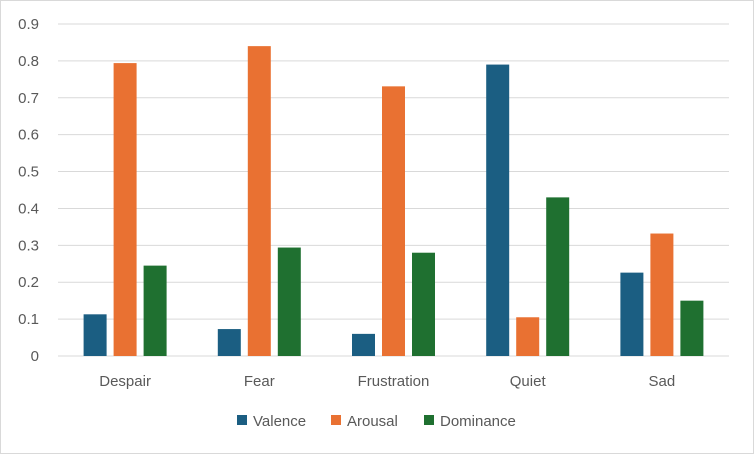  What do you see at coordinates (692, 328) in the screenshot?
I see `bar-dominance-sad` at bounding box center [692, 328].